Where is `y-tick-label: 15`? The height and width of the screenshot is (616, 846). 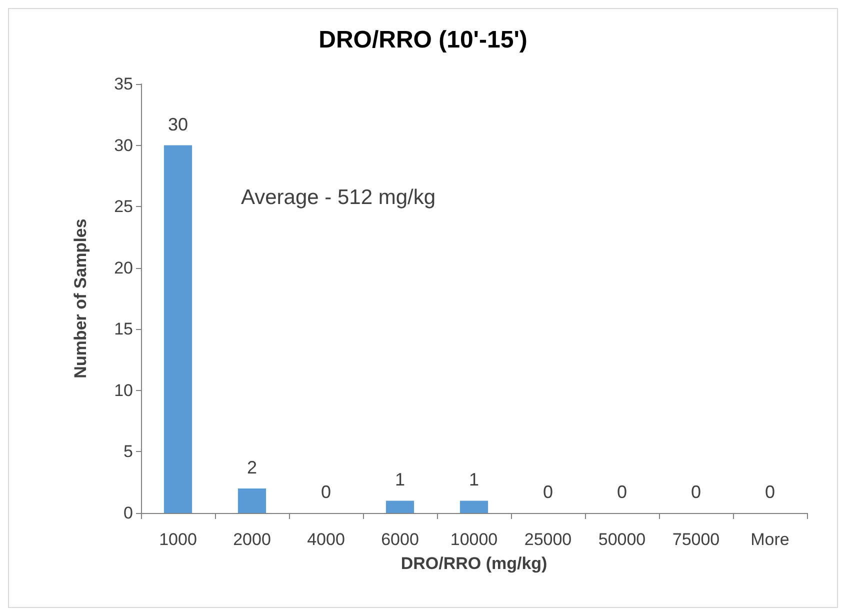 y-tick-label: 15 is located at coordinates (123, 329).